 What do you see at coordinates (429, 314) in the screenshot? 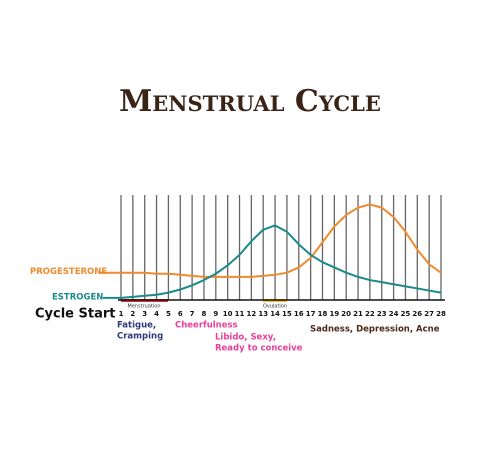
I see `x-tick-label: 27` at bounding box center [429, 314].